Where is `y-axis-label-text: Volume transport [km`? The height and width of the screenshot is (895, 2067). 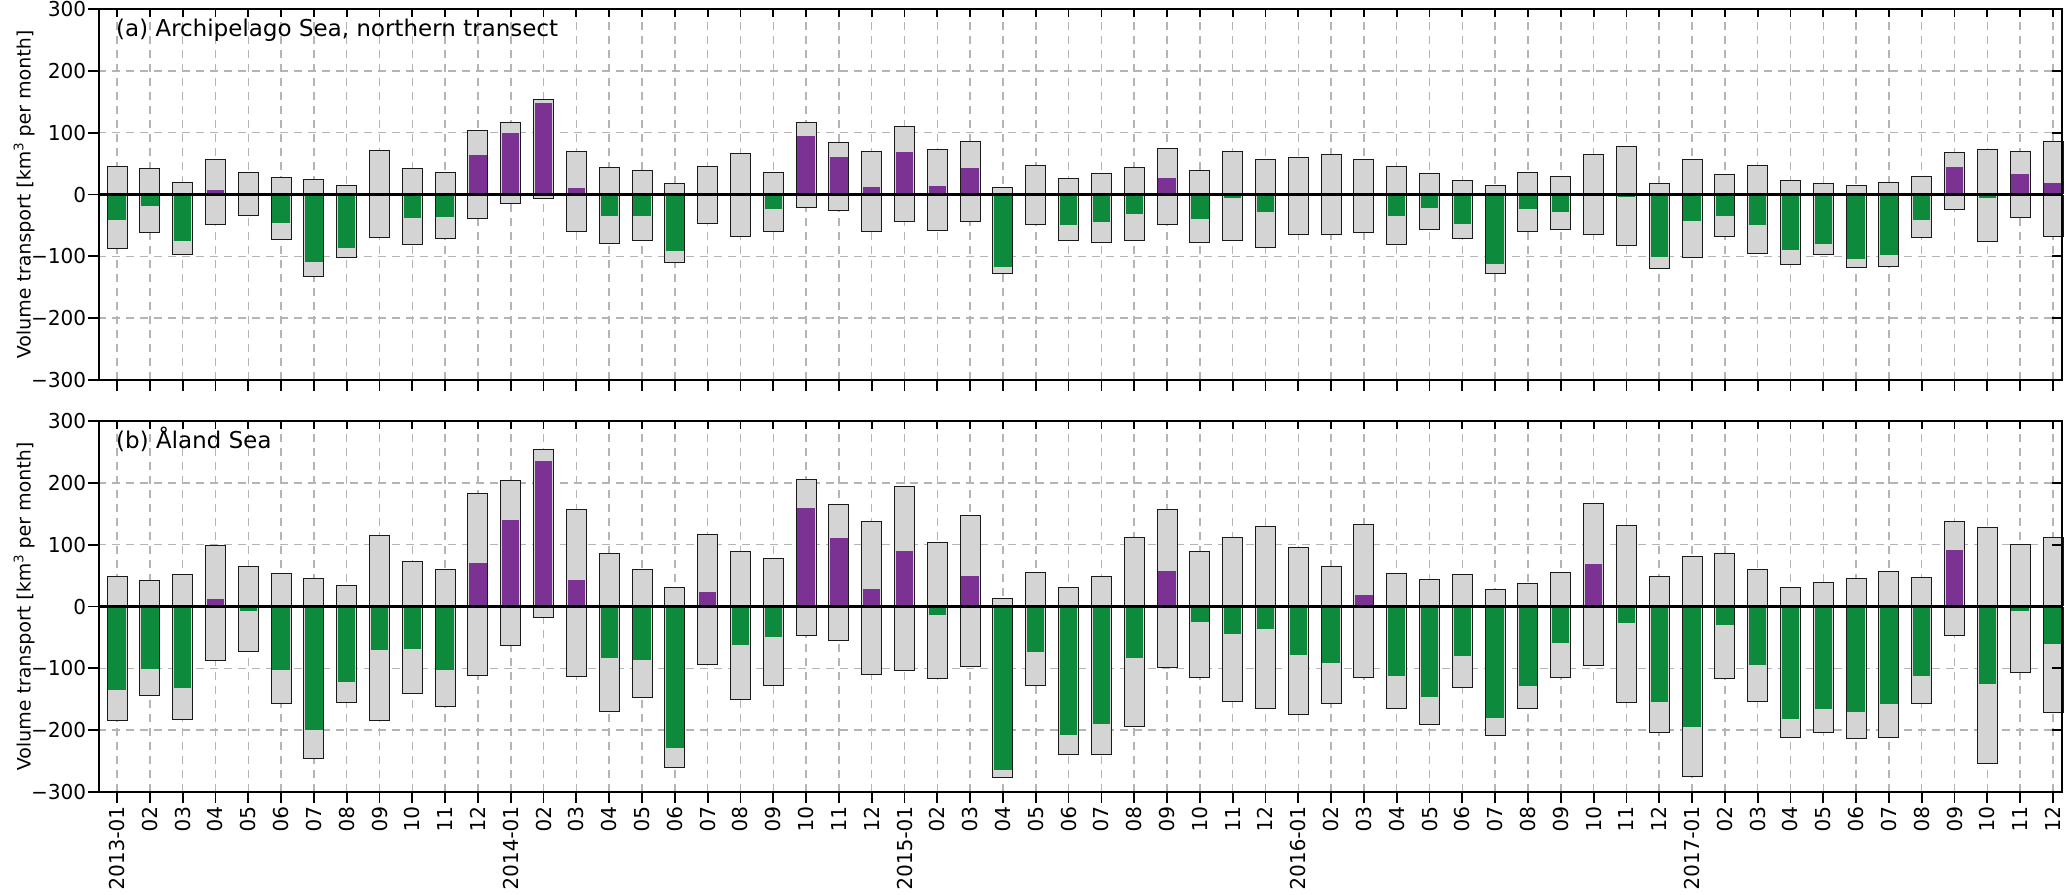 y-axis-label-text: Volume transport [km is located at coordinates (24, 666).